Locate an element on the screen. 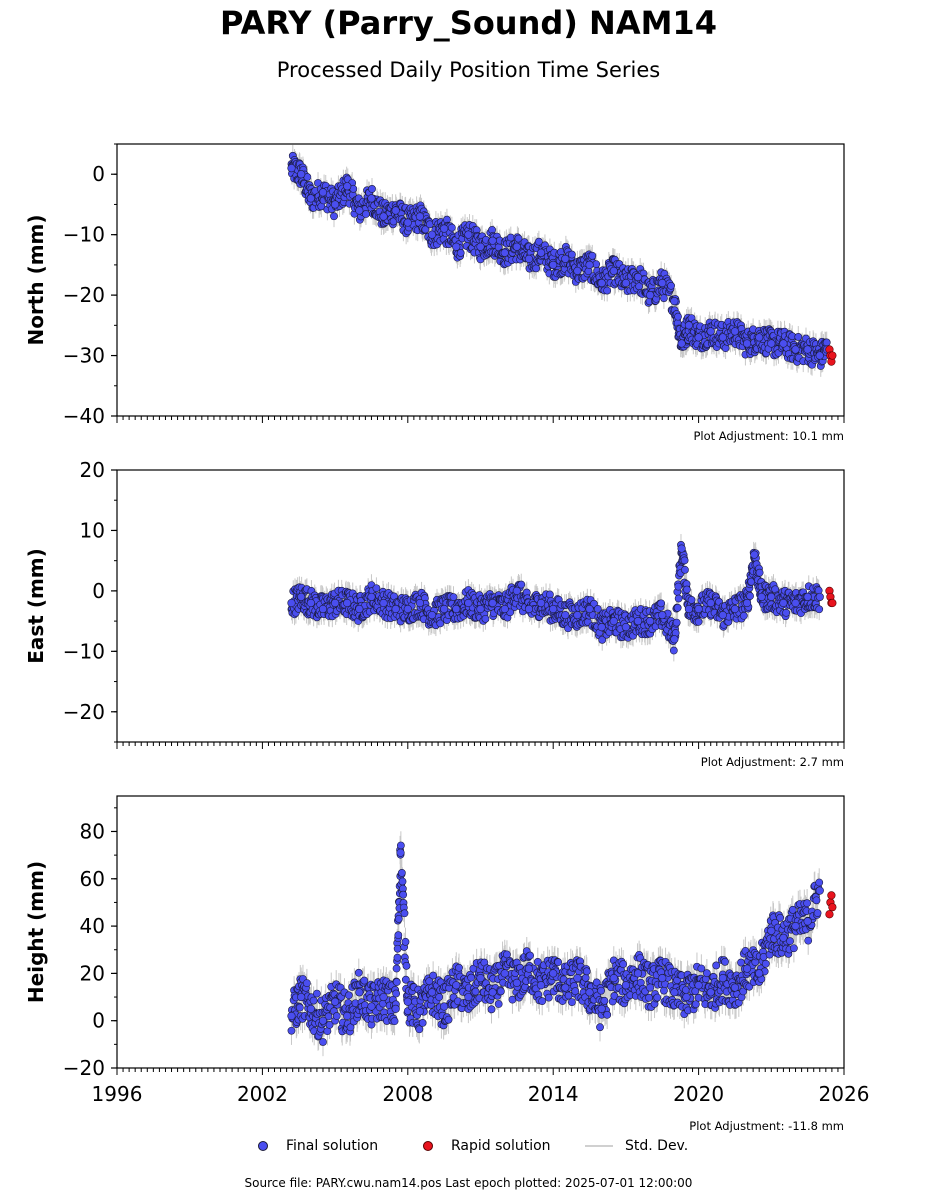 The image size is (937, 1200). y-tick-label: 20 is located at coordinates (92, 470).